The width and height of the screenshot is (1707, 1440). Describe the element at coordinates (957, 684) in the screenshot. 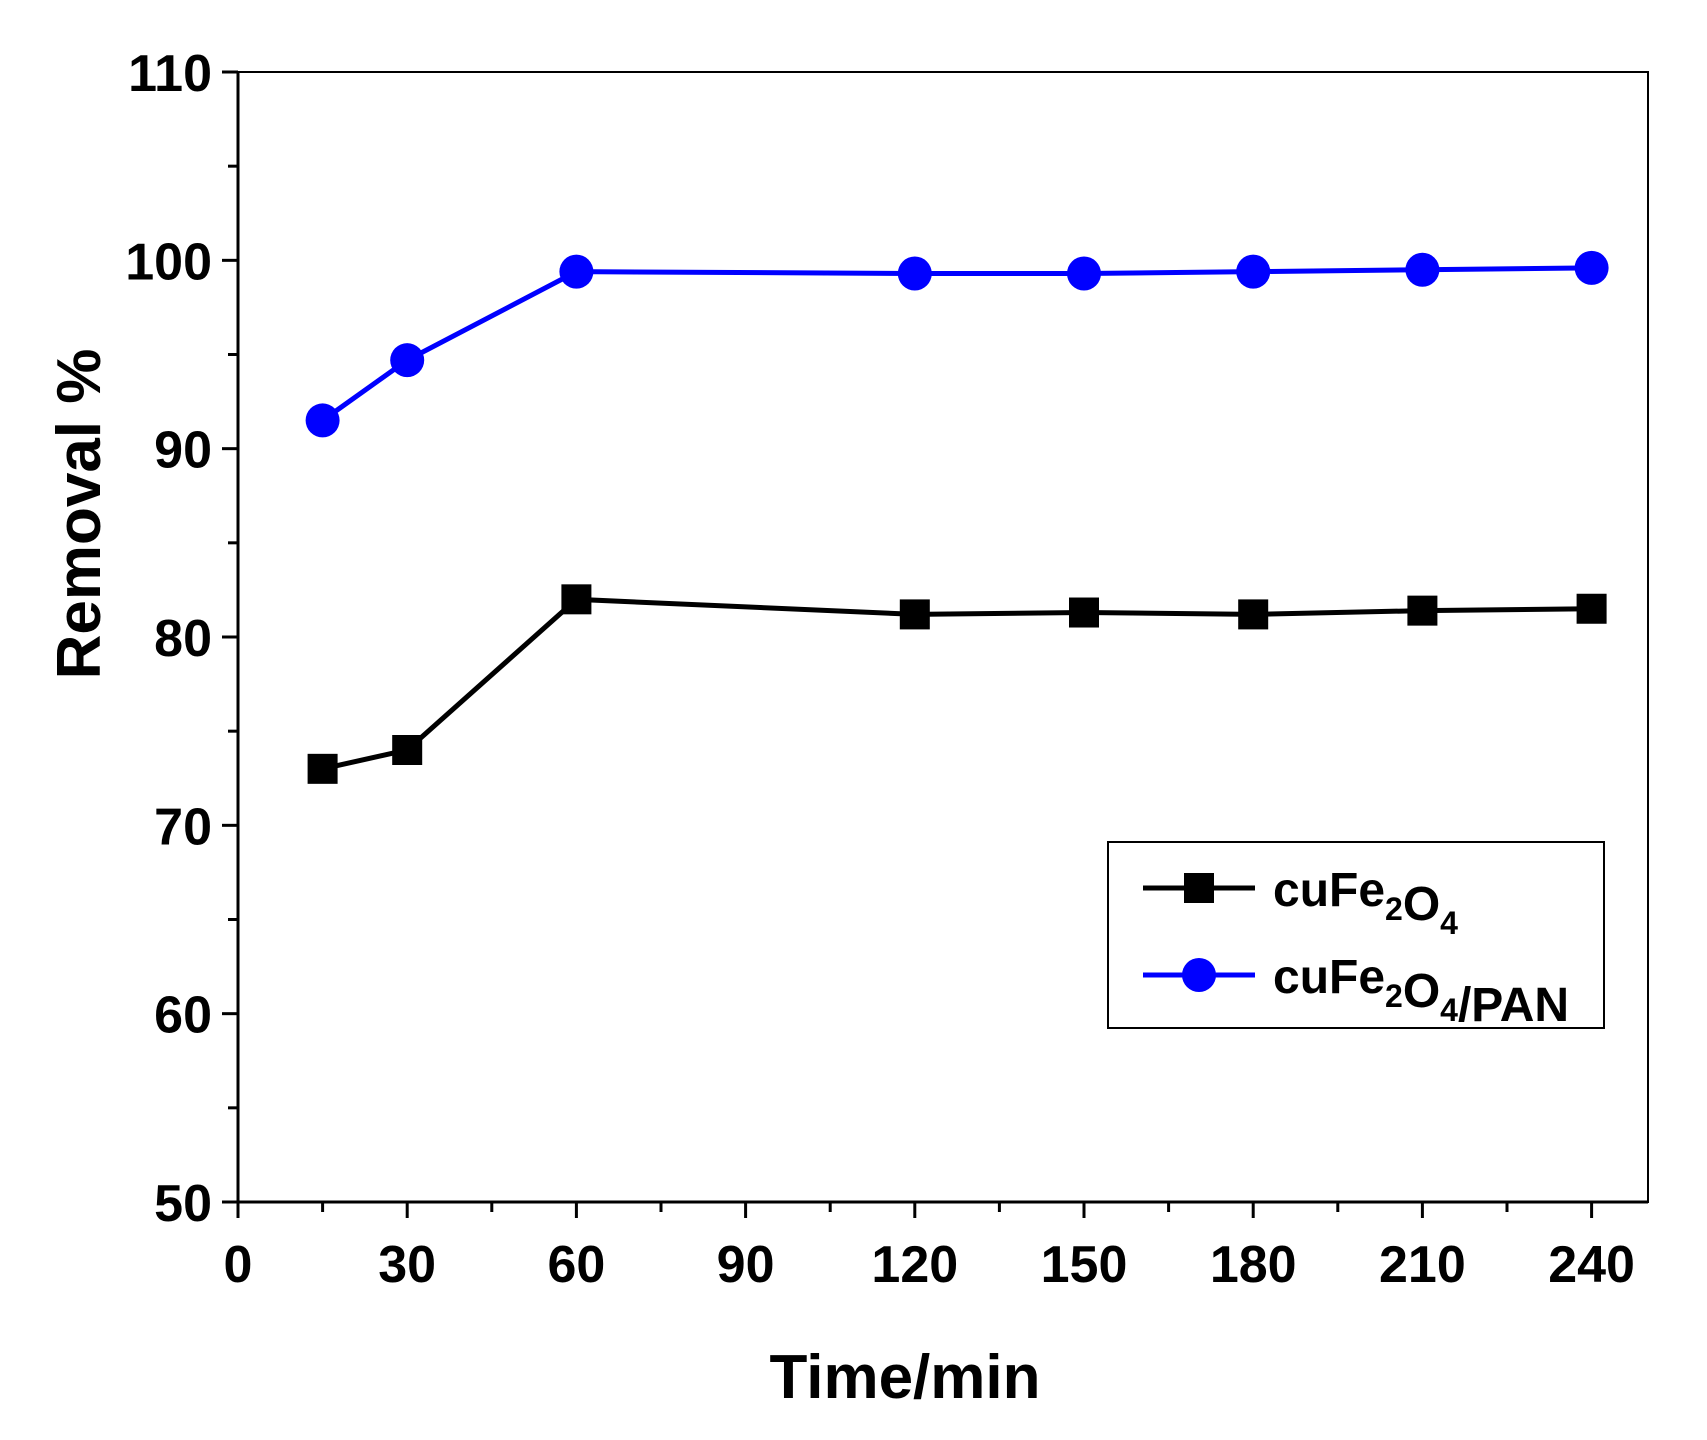

I see `cufe2o4-series-line` at that location.